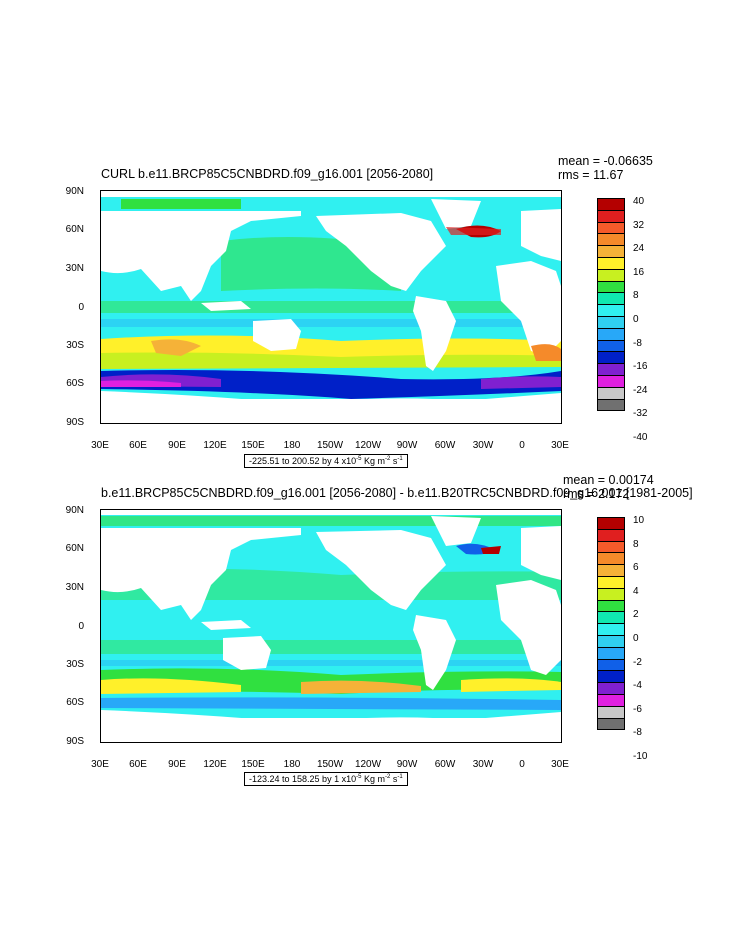 This screenshot has width=733, height=945. Describe the element at coordinates (608, 480) in the screenshot. I see `mean-value: mean = 0.00174` at that location.